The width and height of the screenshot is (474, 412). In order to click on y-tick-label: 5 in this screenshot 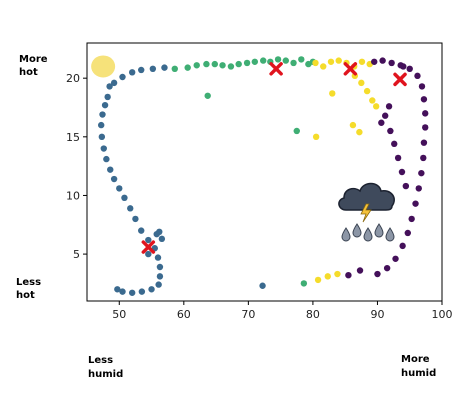, I will do `click(76, 254)`.